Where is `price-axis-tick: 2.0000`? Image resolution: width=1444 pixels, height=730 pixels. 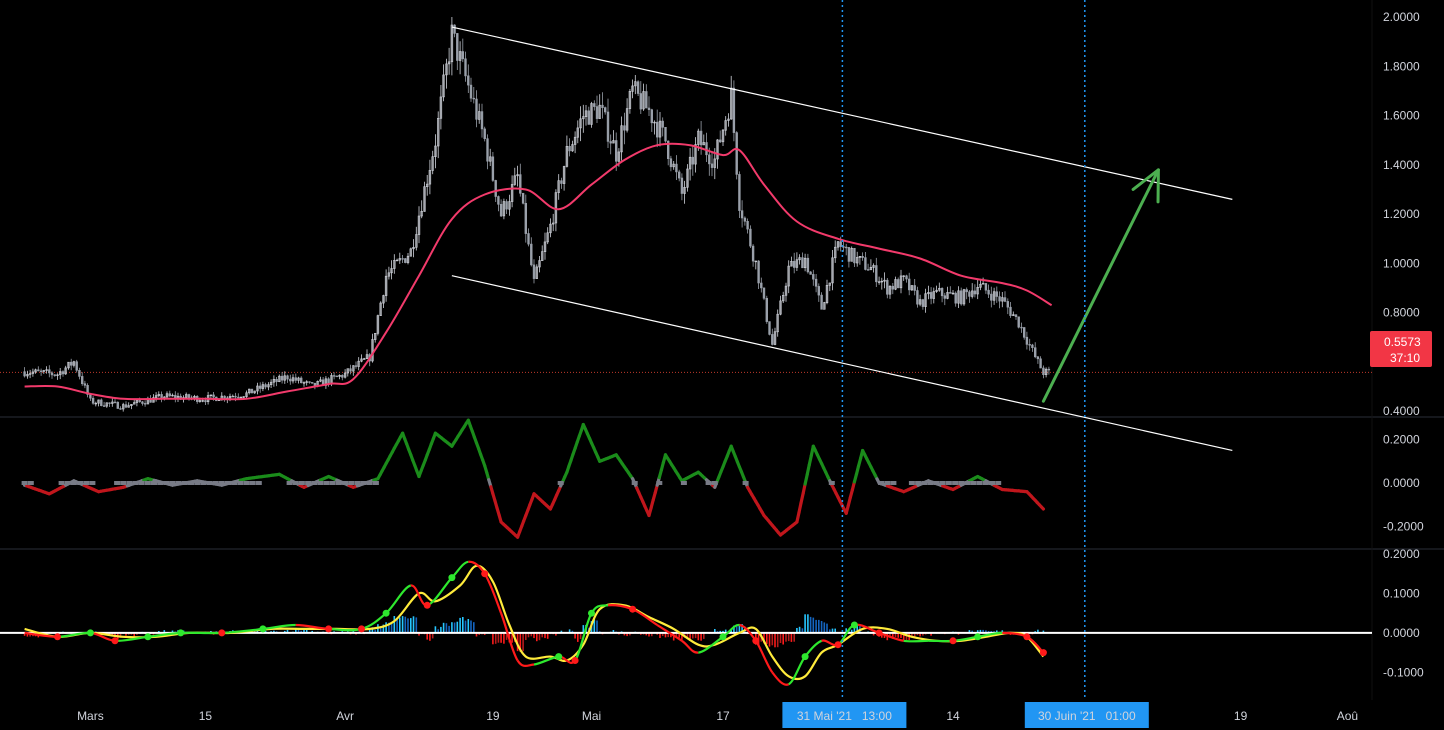
price-axis-tick: 2.0000 is located at coordinates (1401, 17).